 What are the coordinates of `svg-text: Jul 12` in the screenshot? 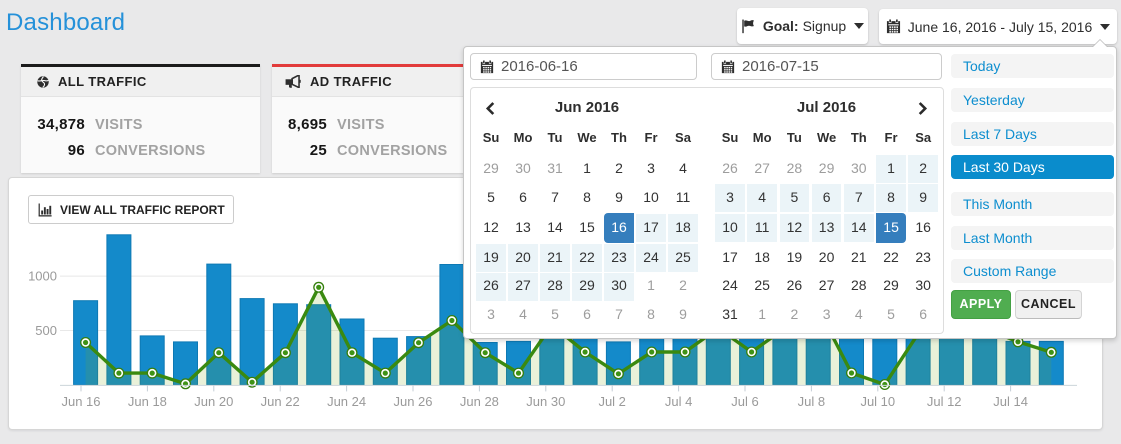 It's located at (944, 401).